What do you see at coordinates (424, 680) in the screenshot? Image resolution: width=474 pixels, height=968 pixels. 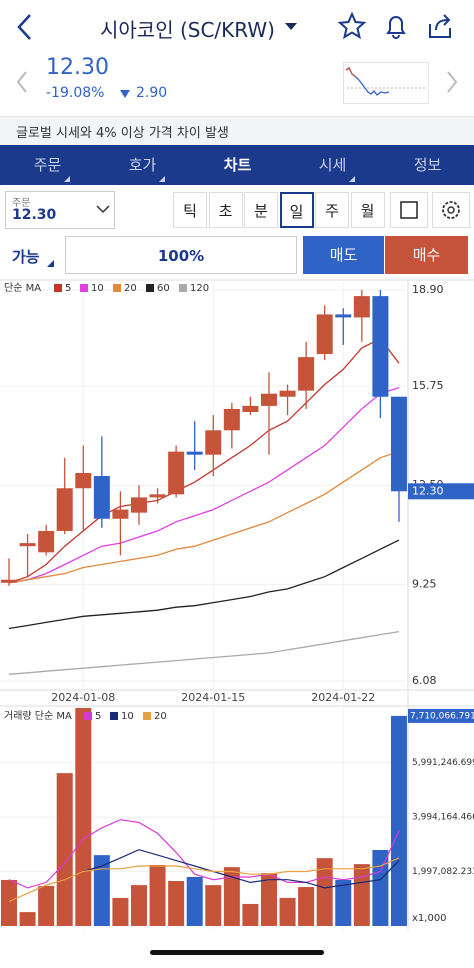 I see `y-tick-label: 6.08` at bounding box center [424, 680].